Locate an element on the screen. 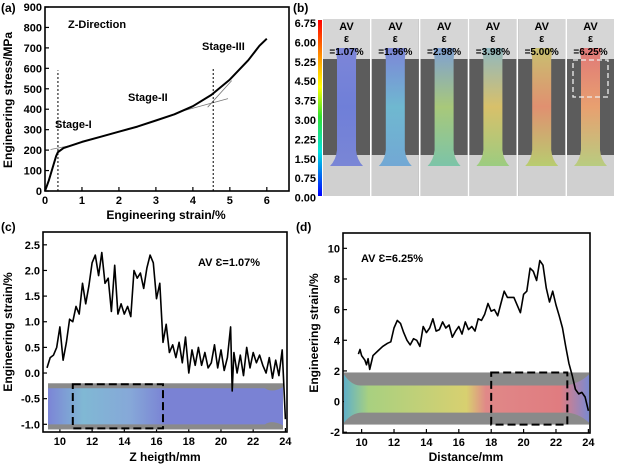 The width and height of the screenshot is (617, 467). x-tick-label-c: 16 is located at coordinates (156, 442).